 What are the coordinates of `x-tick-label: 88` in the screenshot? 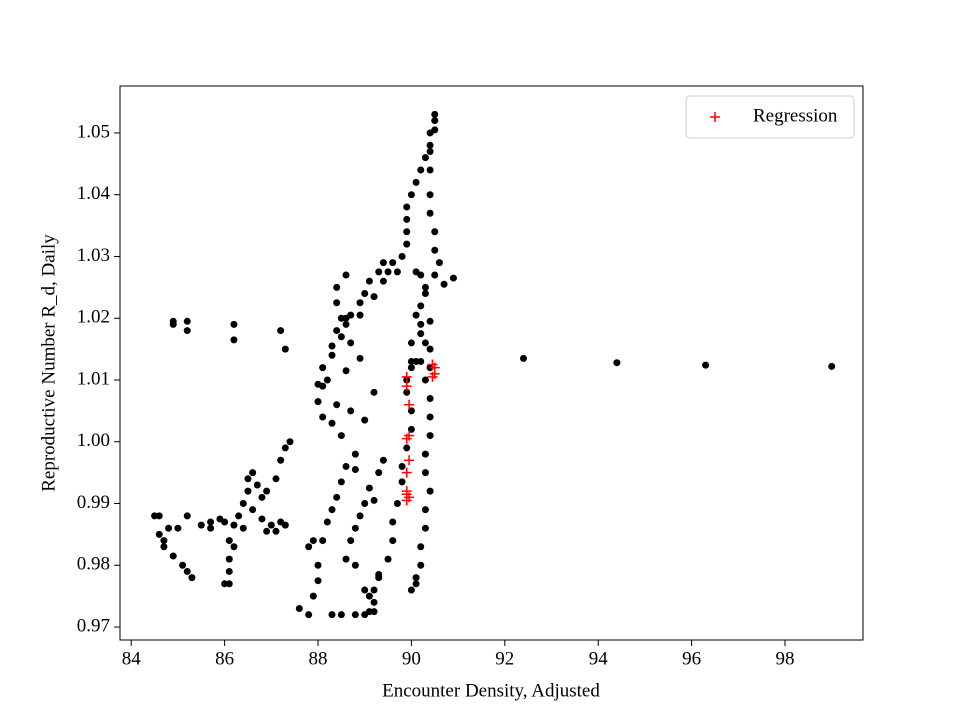 It's located at (318, 658).